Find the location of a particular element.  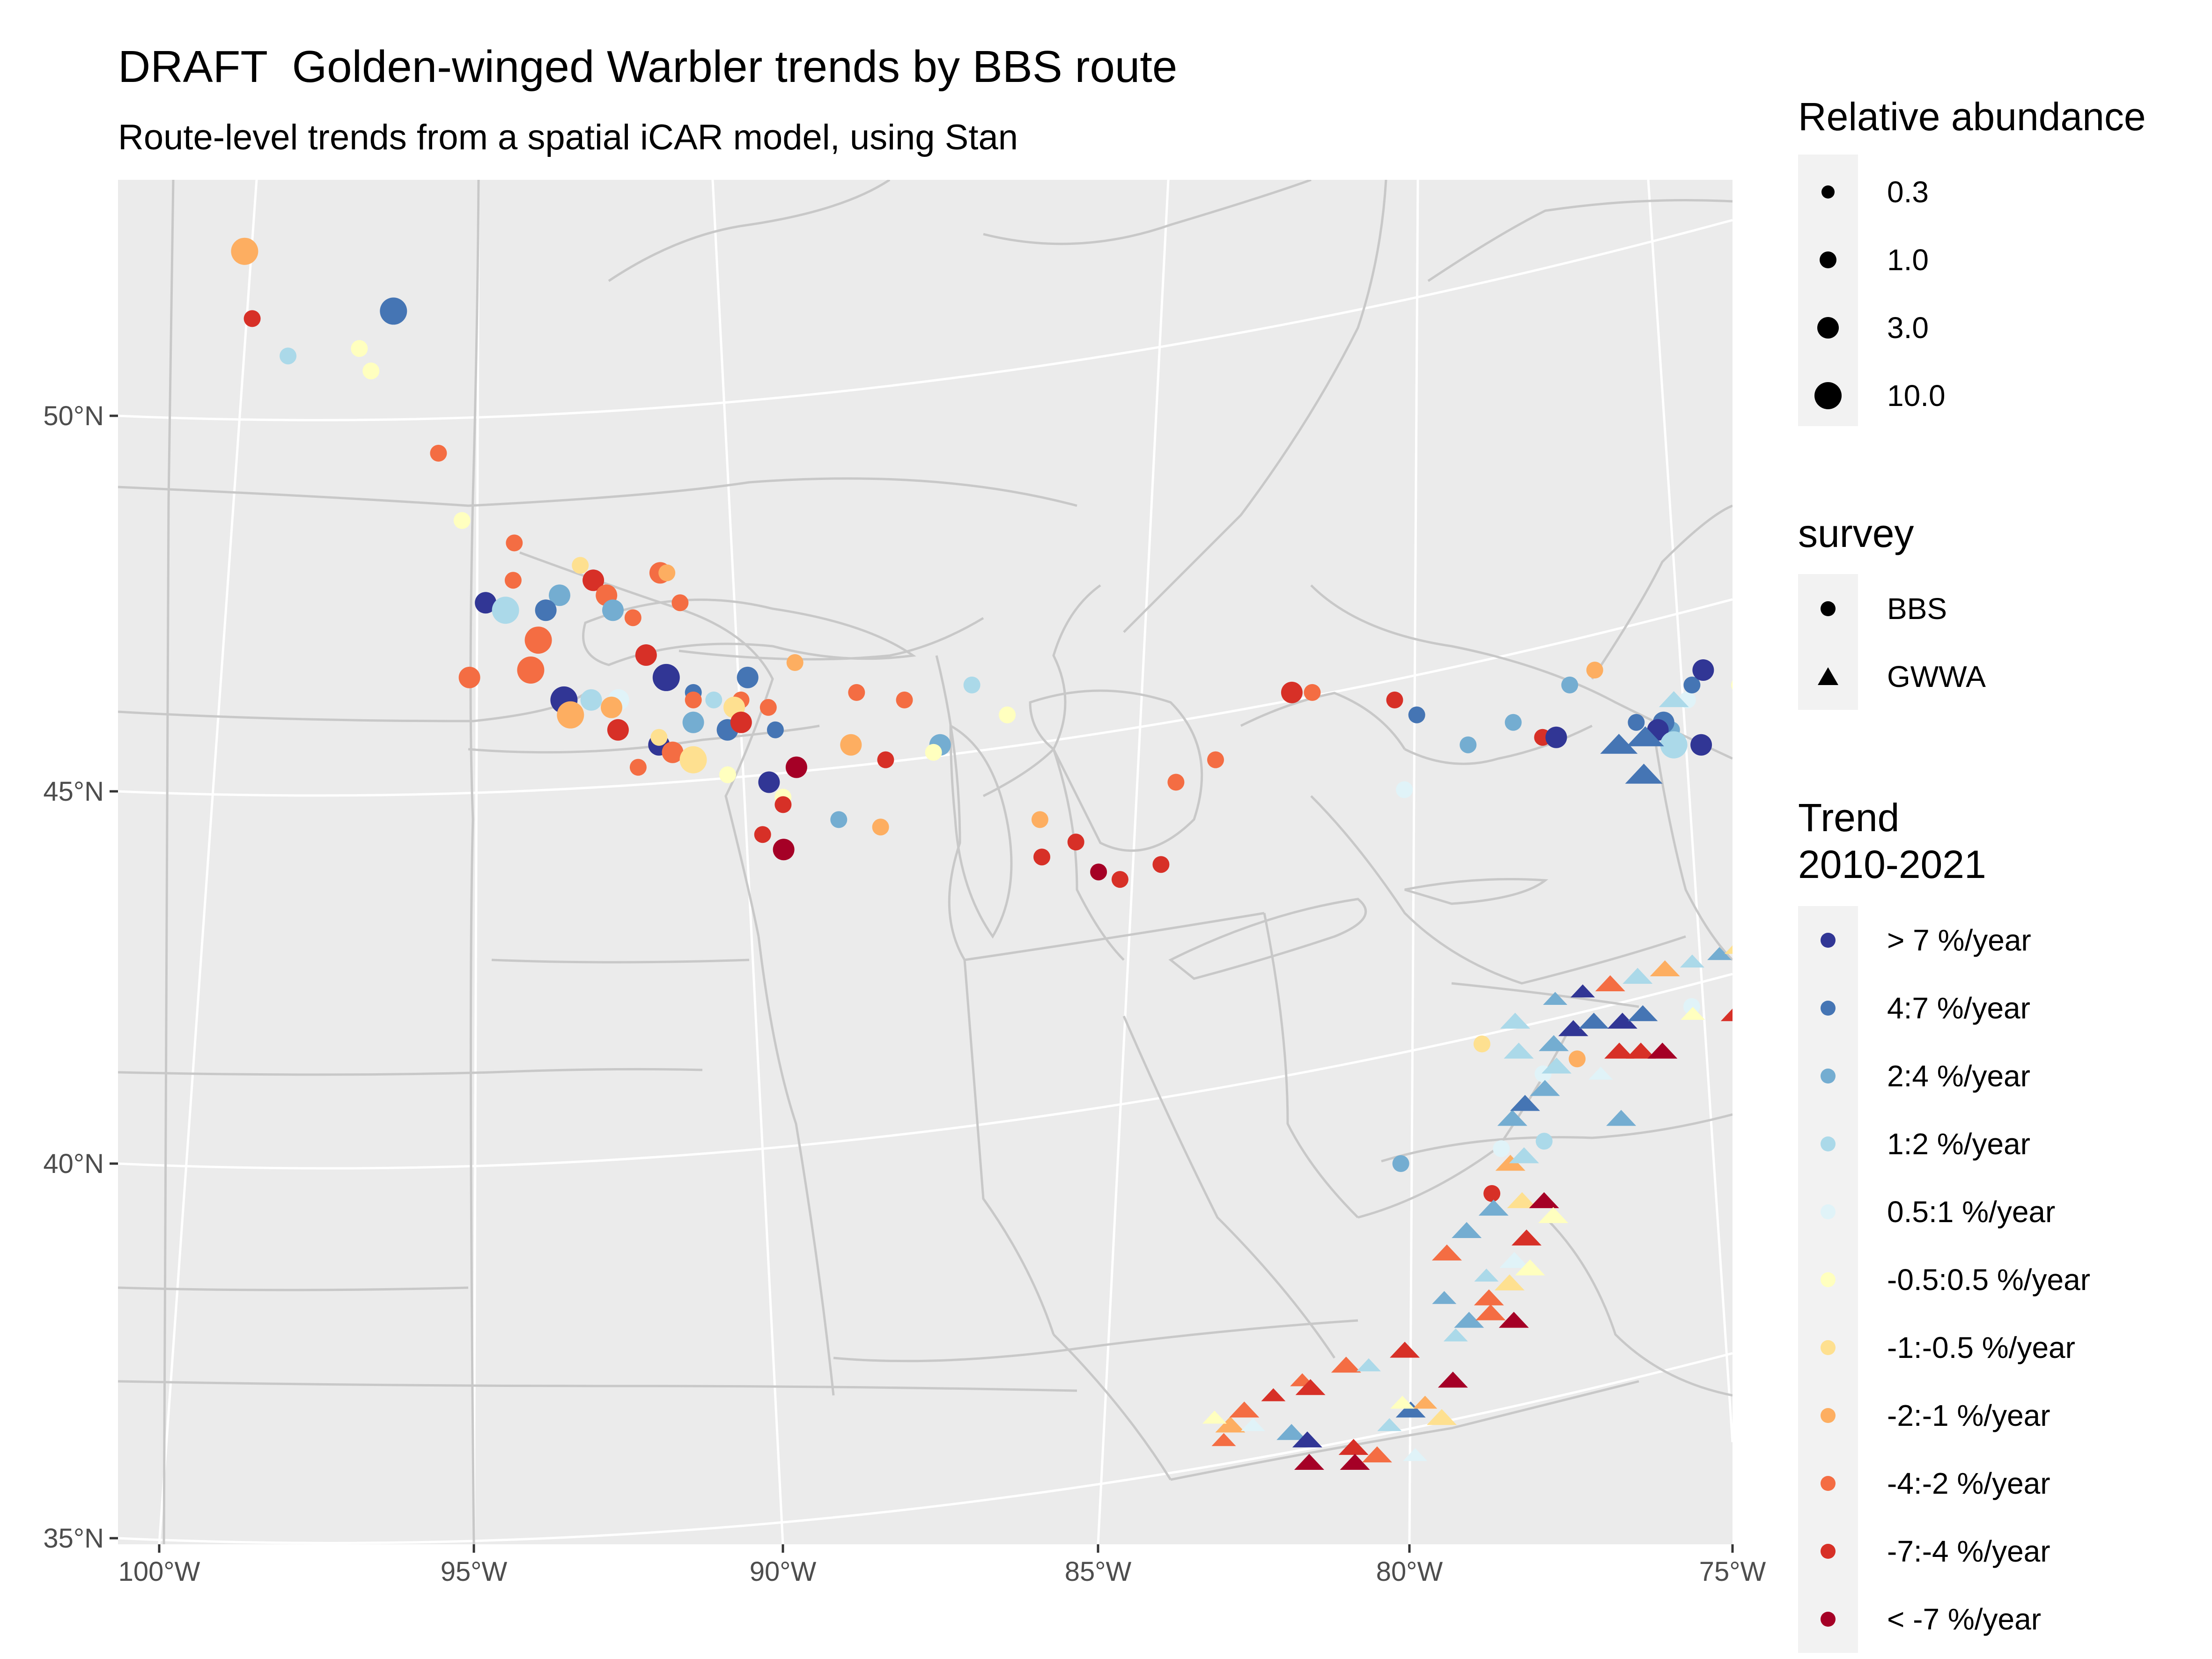

size-legend-label: 1.0 is located at coordinates (1908, 260).